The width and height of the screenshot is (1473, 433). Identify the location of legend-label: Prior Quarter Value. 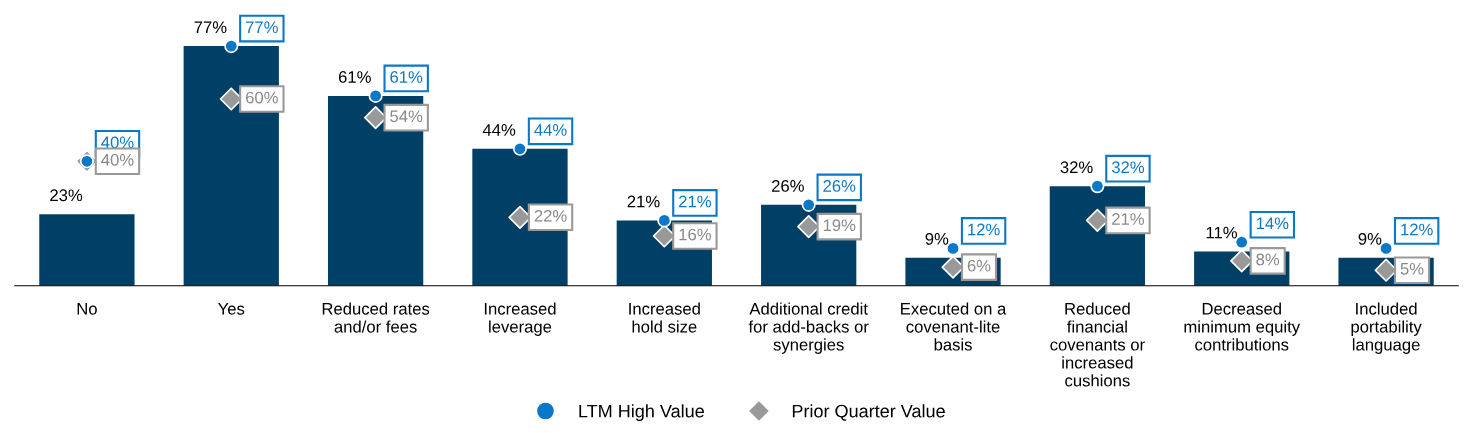
(868, 412).